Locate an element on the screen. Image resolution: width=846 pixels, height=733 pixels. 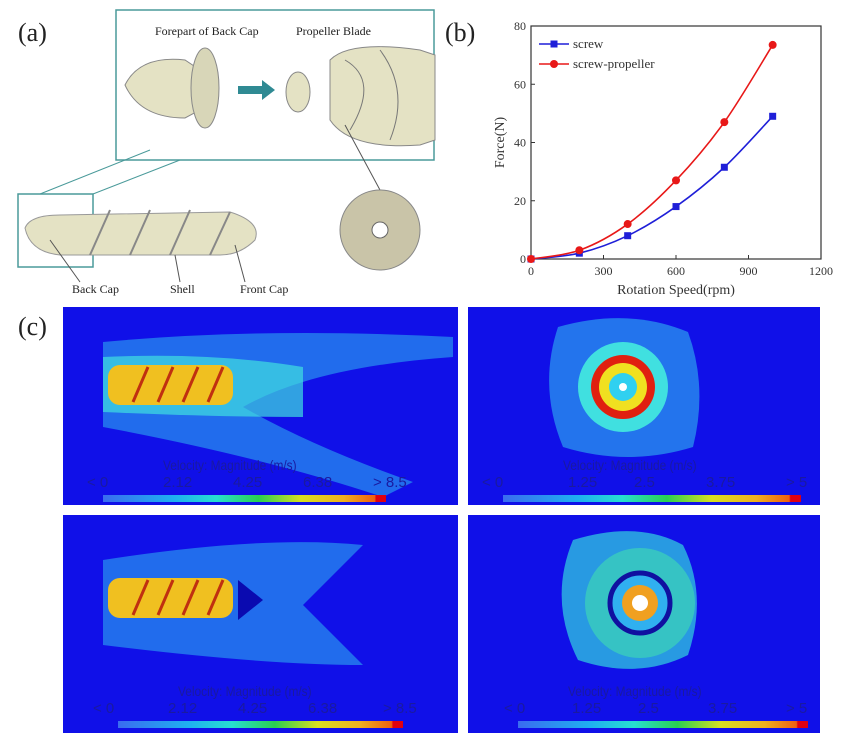
label-back-cap: Back Cap is located at coordinates (95, 289).